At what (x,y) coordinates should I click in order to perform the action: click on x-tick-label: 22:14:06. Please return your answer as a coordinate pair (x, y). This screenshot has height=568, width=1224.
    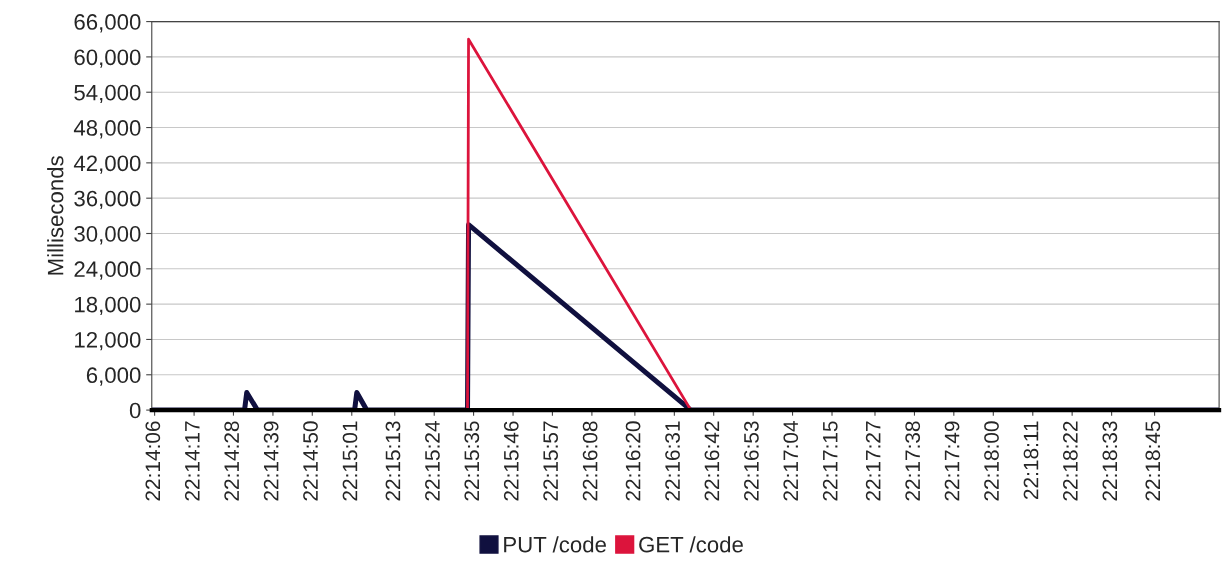
    Looking at the image, I should click on (153, 461).